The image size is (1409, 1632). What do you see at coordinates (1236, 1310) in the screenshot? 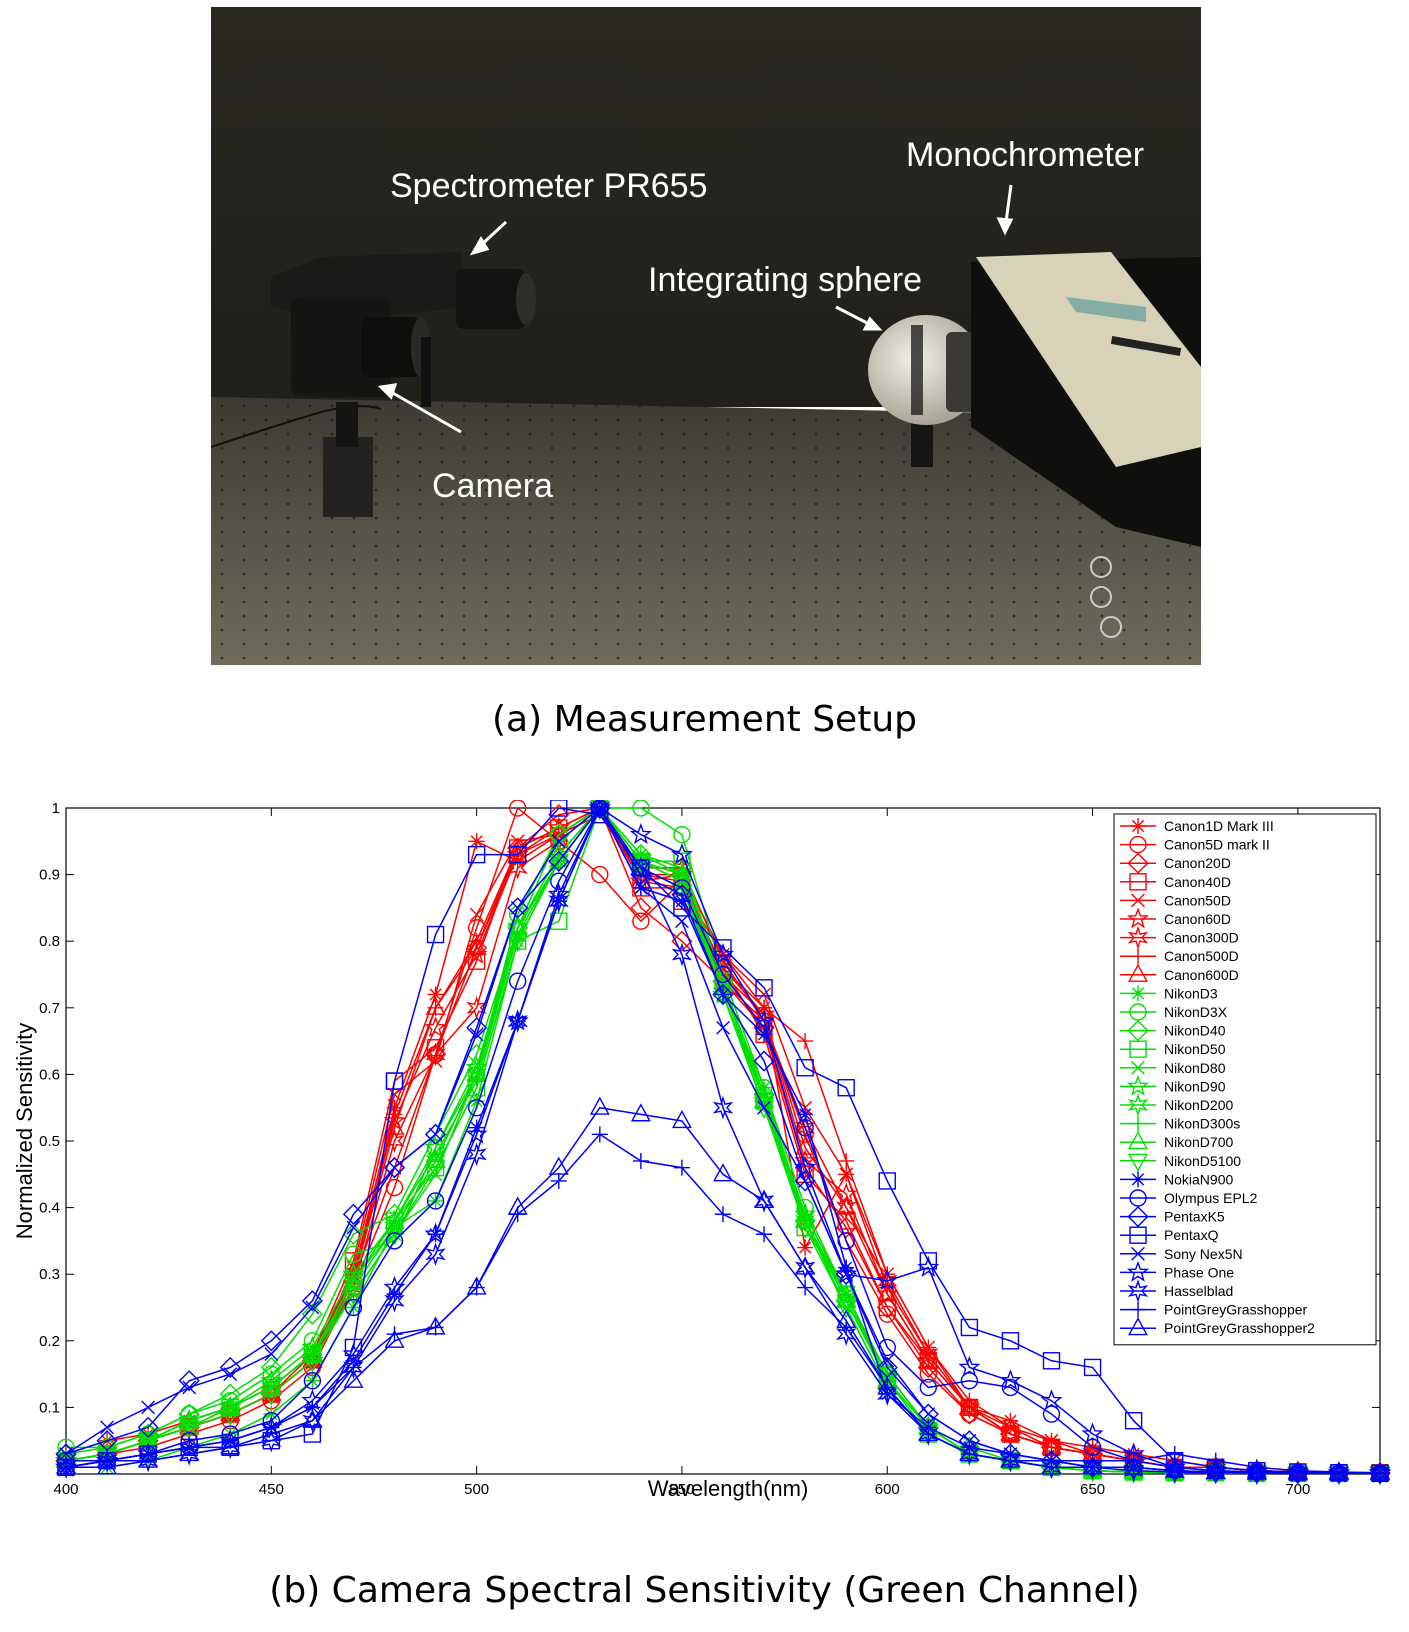
I see `legend-label: PointGreyGrasshopper` at bounding box center [1236, 1310].